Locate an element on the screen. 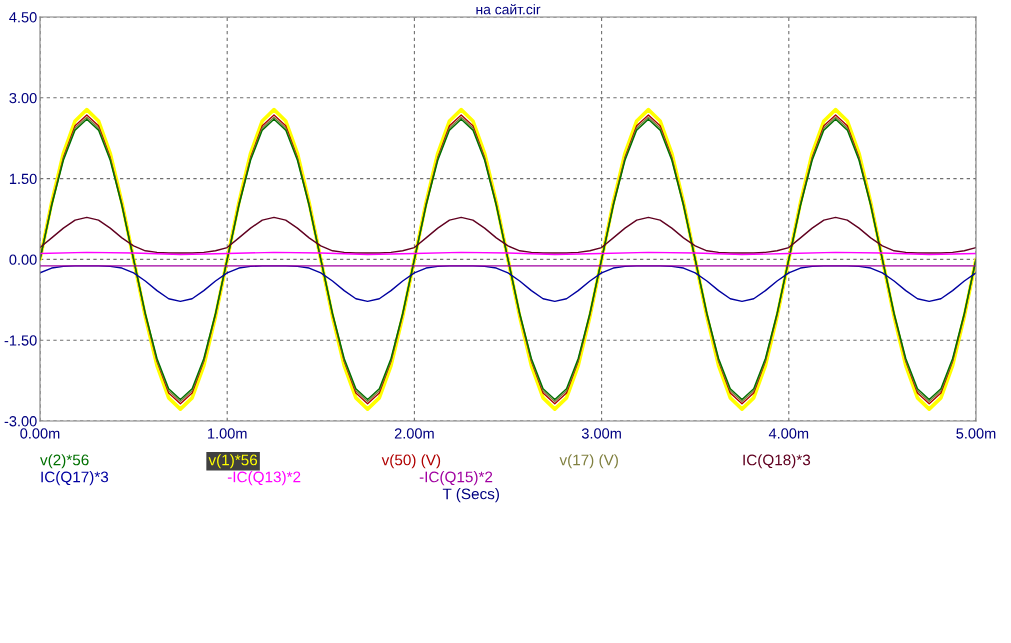 This screenshot has height=643, width=1011. y-tick-label: 3.00 is located at coordinates (23, 98).